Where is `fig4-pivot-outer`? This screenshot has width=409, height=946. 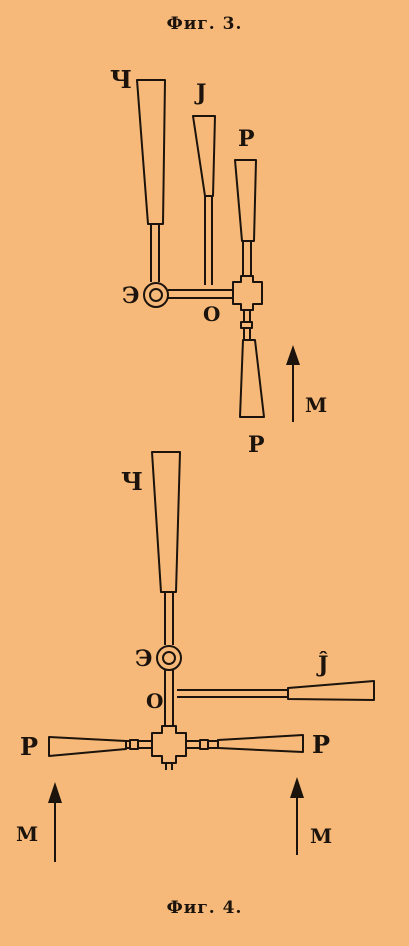 fig4-pivot-outer is located at coordinates (169, 658).